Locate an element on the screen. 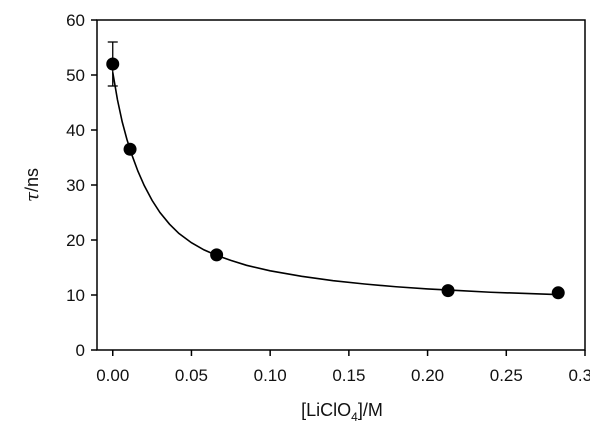 The image size is (590, 437). y-tick-label-2: 20 is located at coordinates (75, 240).